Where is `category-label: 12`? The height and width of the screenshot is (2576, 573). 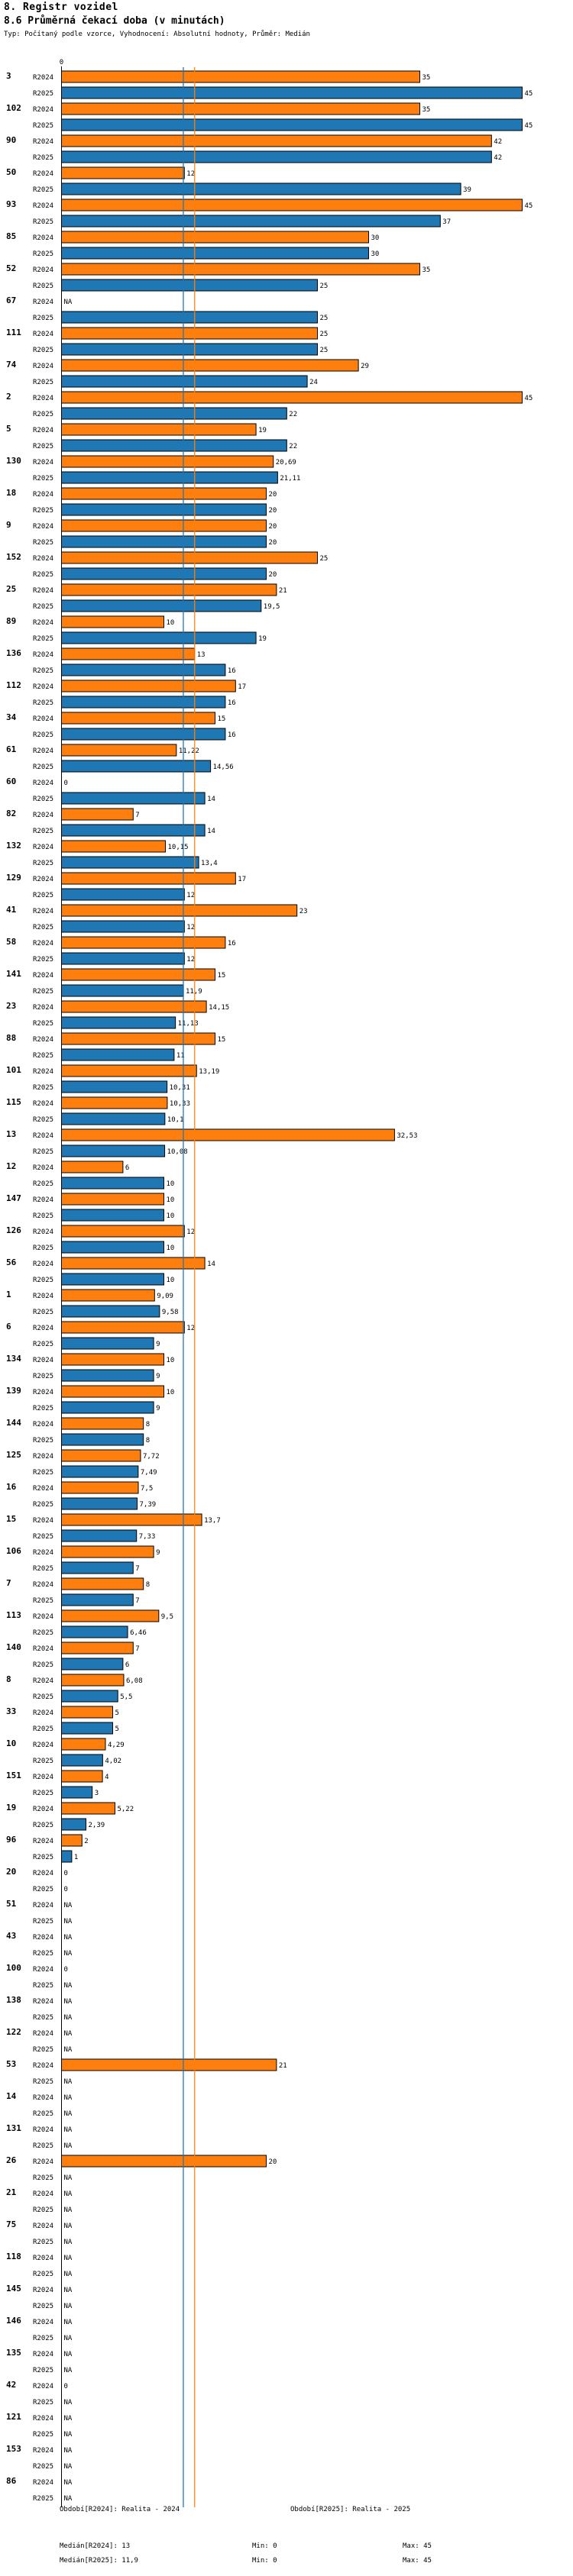 category-label: 12 is located at coordinates (11, 1166).